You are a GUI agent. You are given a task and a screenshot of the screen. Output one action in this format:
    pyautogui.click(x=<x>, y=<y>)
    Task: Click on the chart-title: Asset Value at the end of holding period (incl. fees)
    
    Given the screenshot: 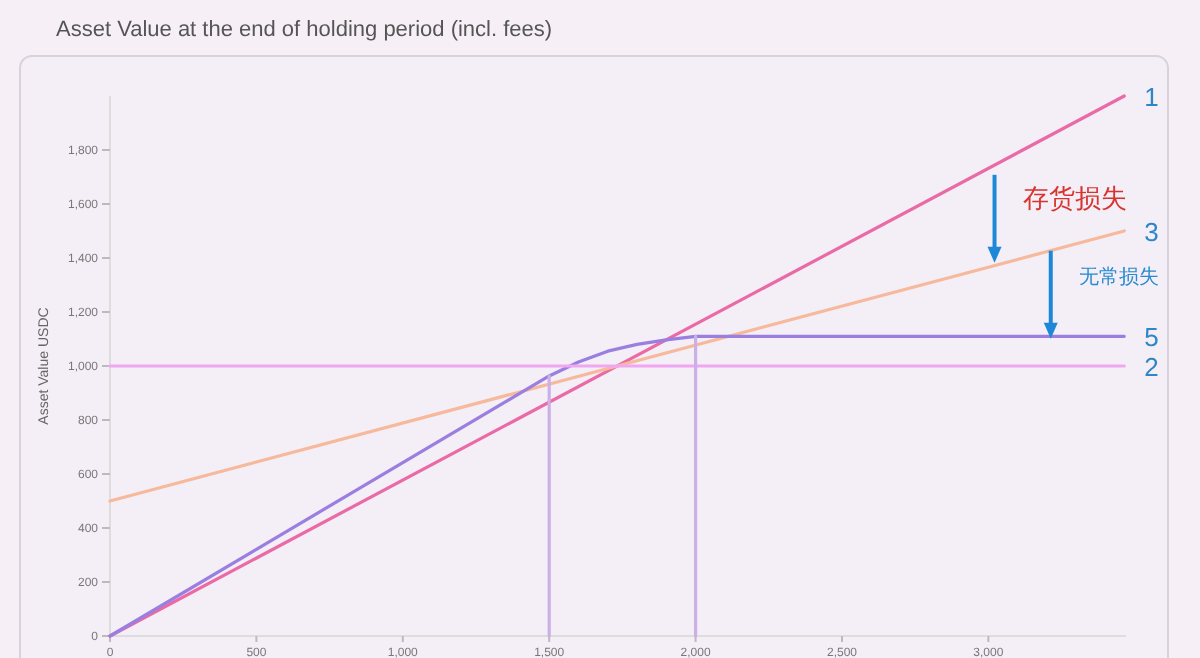 What is the action you would take?
    pyautogui.click(x=304, y=30)
    